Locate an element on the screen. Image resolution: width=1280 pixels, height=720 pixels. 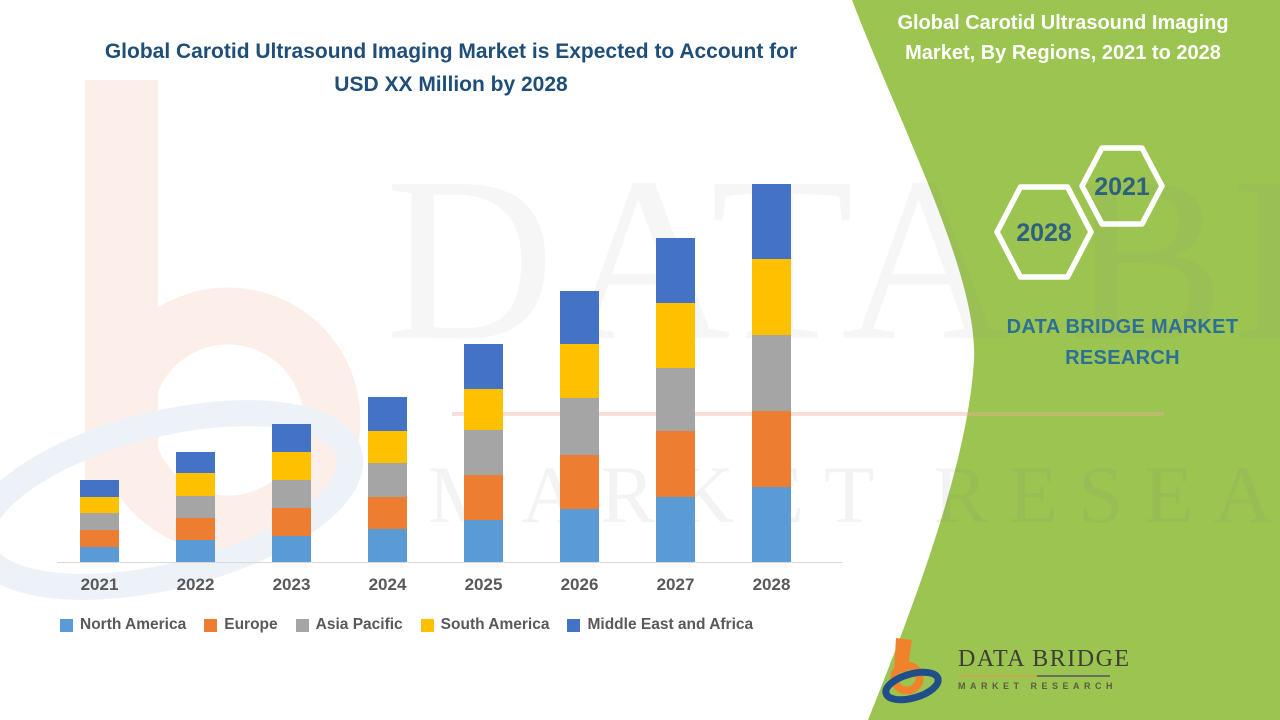
hexagon-2021 is located at coordinates (1122, 186).